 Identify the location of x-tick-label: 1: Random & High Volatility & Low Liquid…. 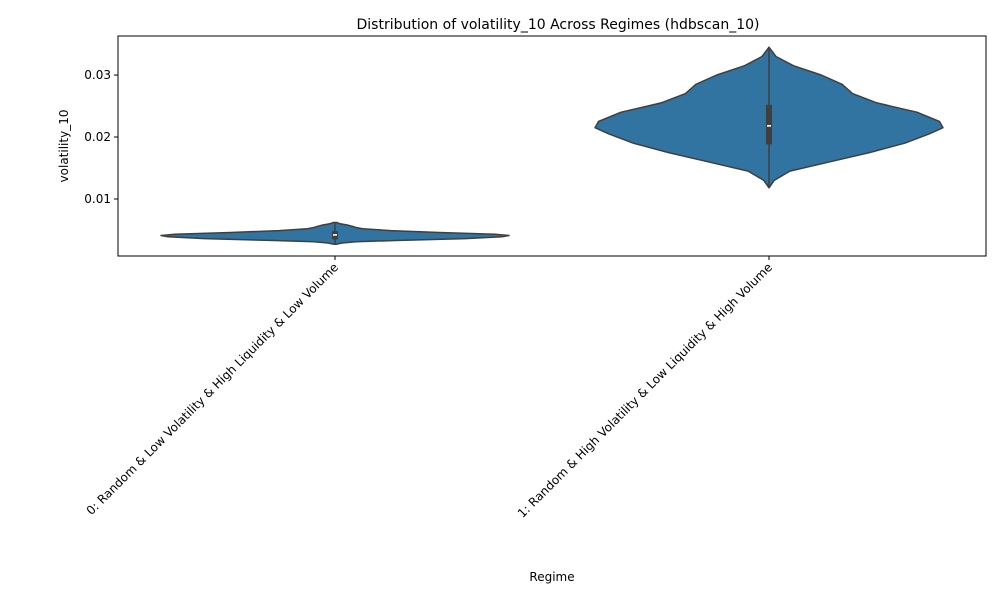
(645, 390).